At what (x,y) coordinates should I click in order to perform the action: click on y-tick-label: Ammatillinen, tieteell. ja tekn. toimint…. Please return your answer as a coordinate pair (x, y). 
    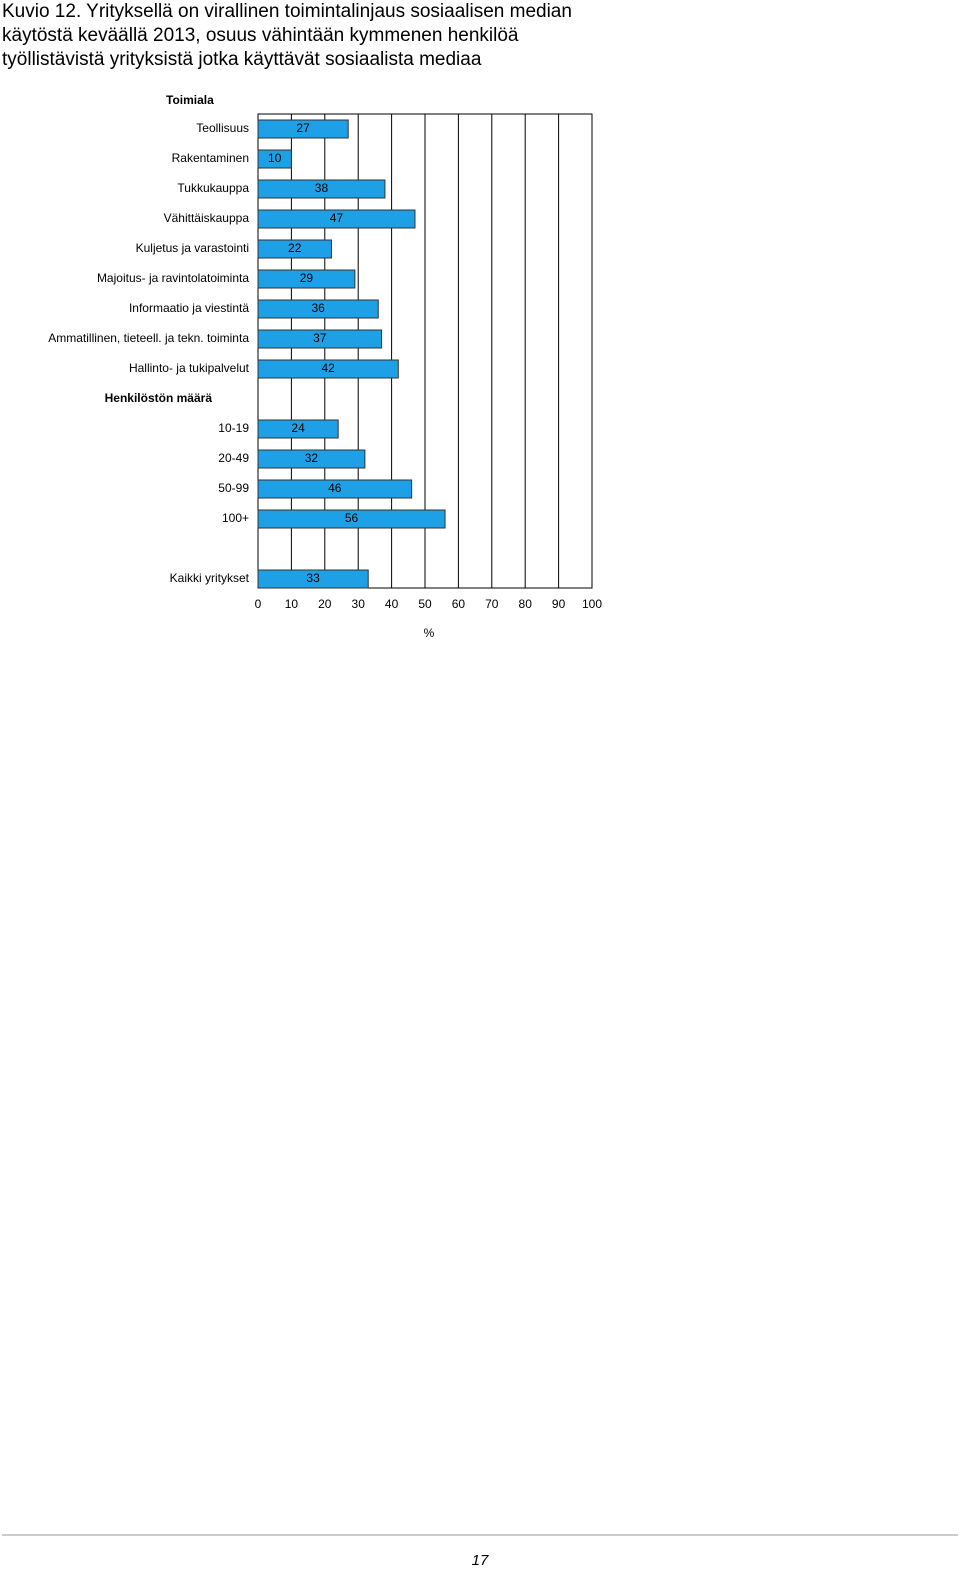
    Looking at the image, I should click on (148, 338).